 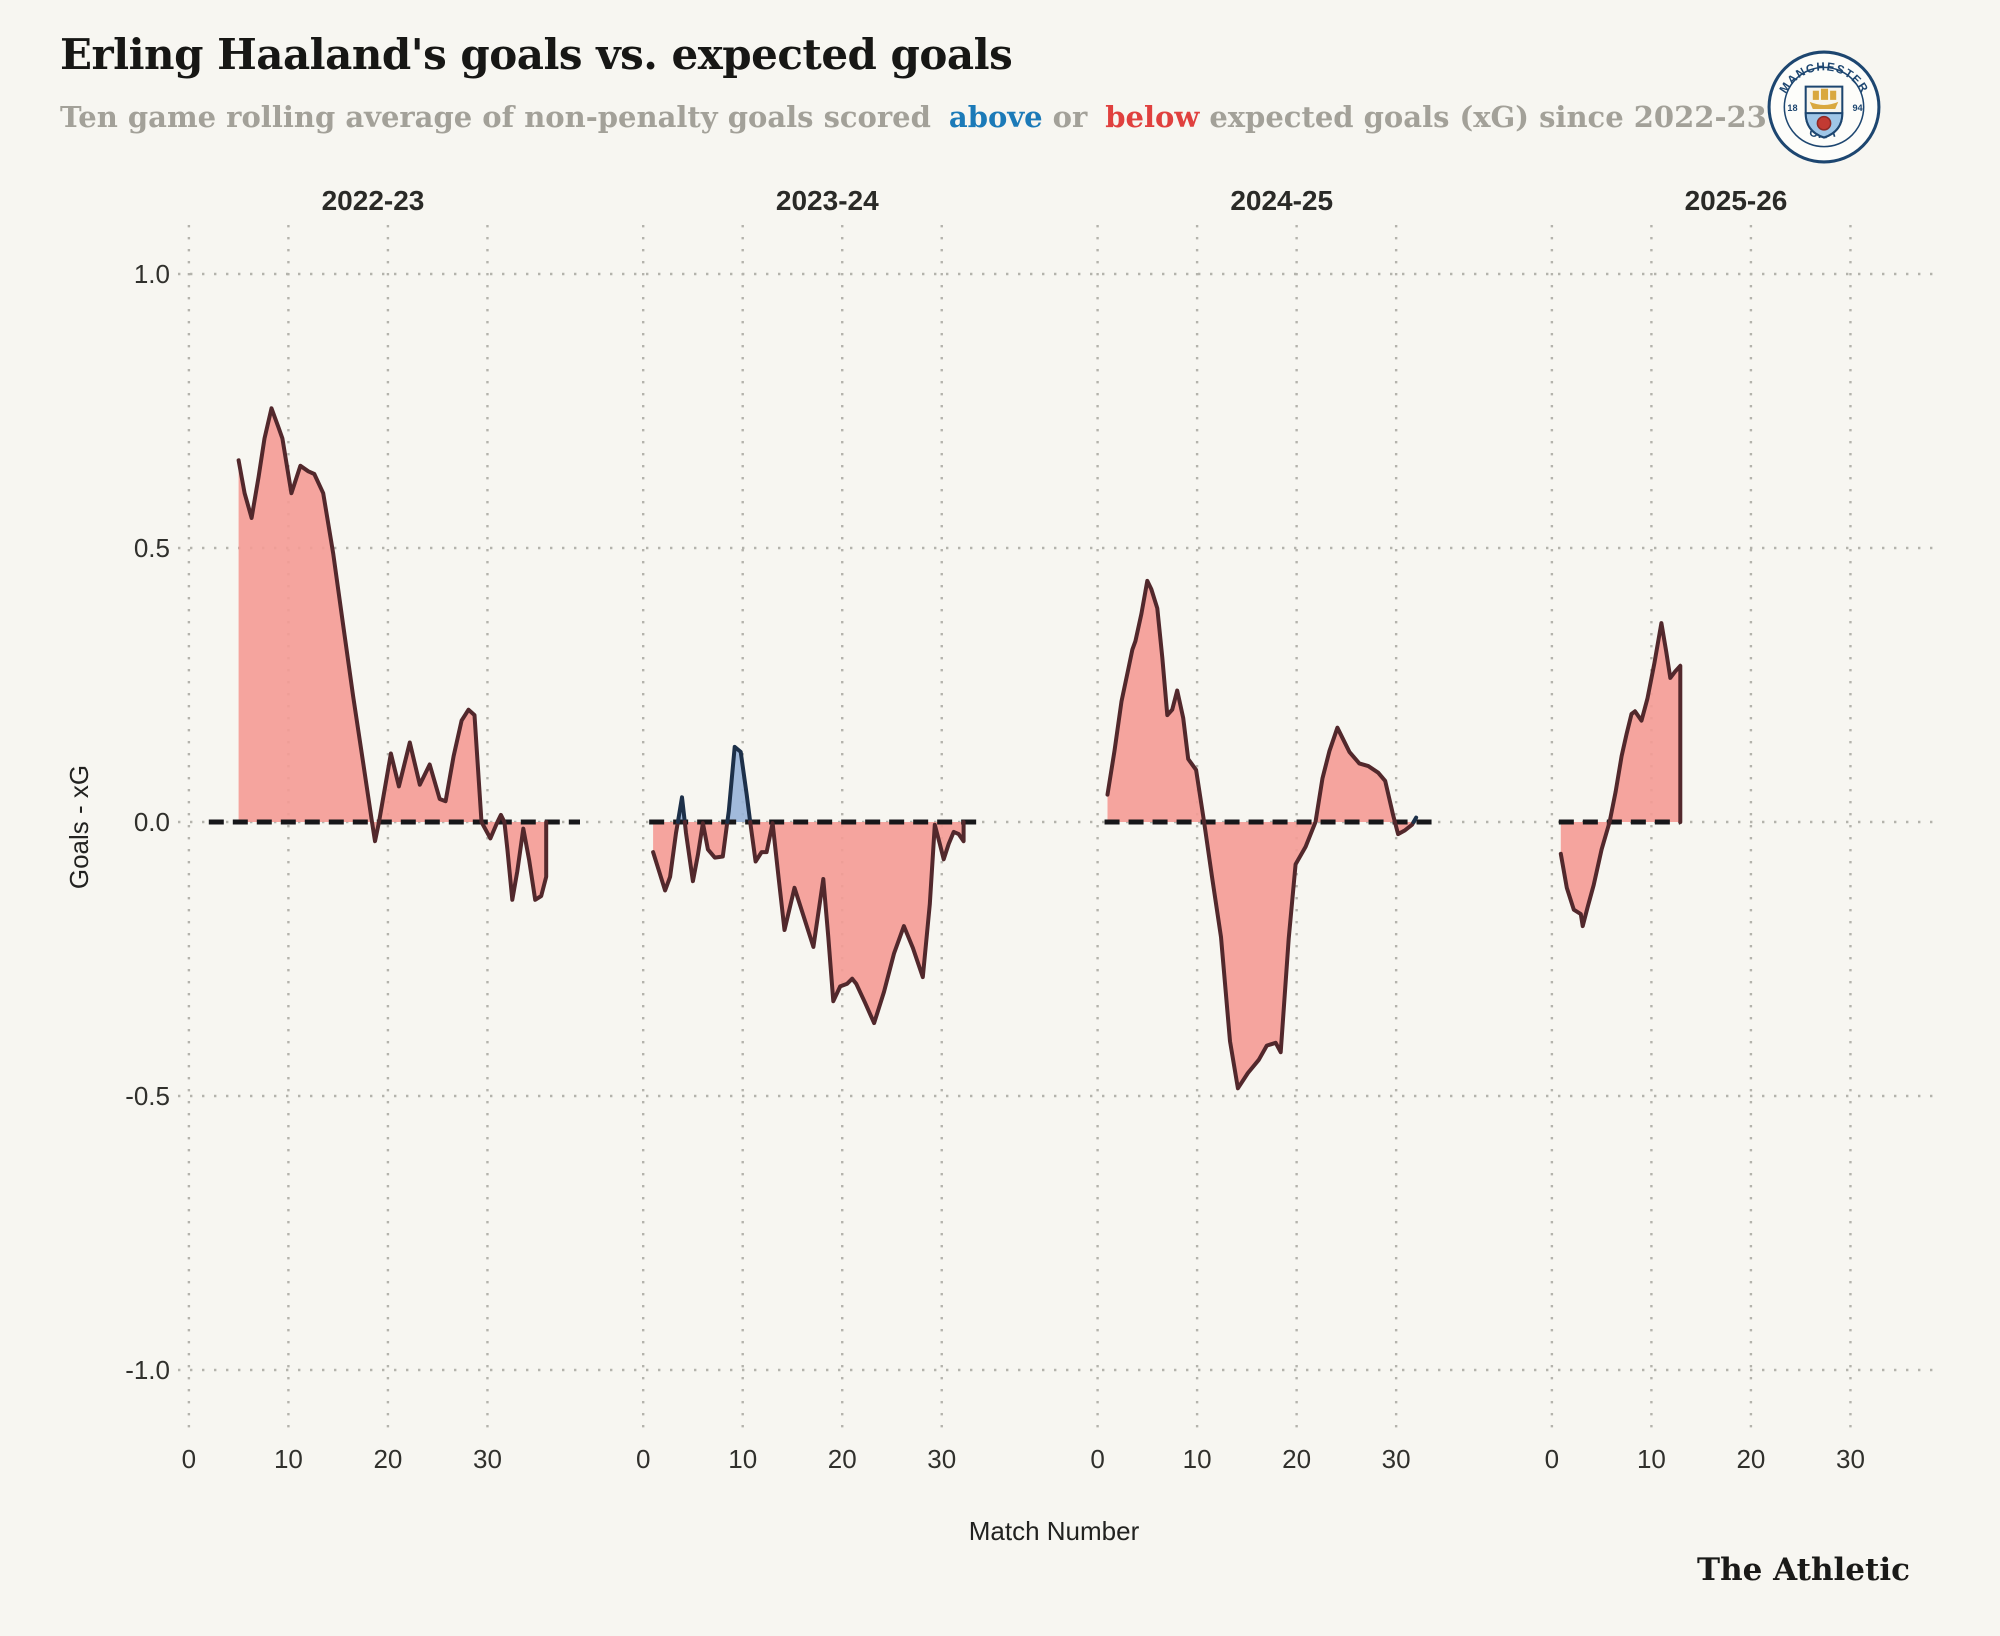 I want to click on badge-year-left: 18, so click(x=1792, y=108).